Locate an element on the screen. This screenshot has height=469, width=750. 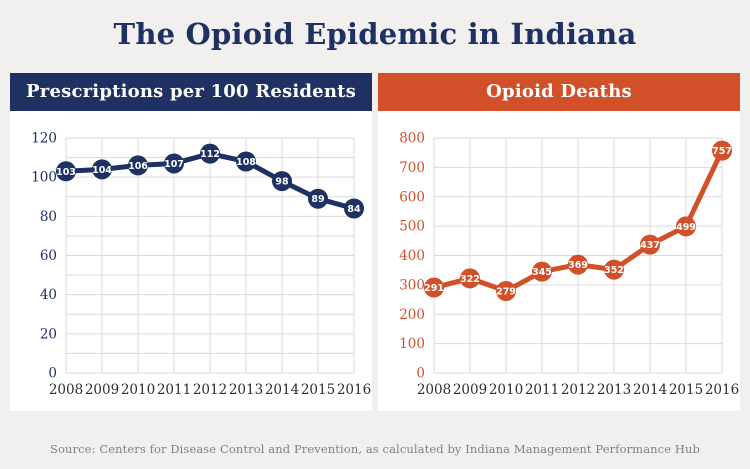
data-point-label: 757 is located at coordinates (722, 151).